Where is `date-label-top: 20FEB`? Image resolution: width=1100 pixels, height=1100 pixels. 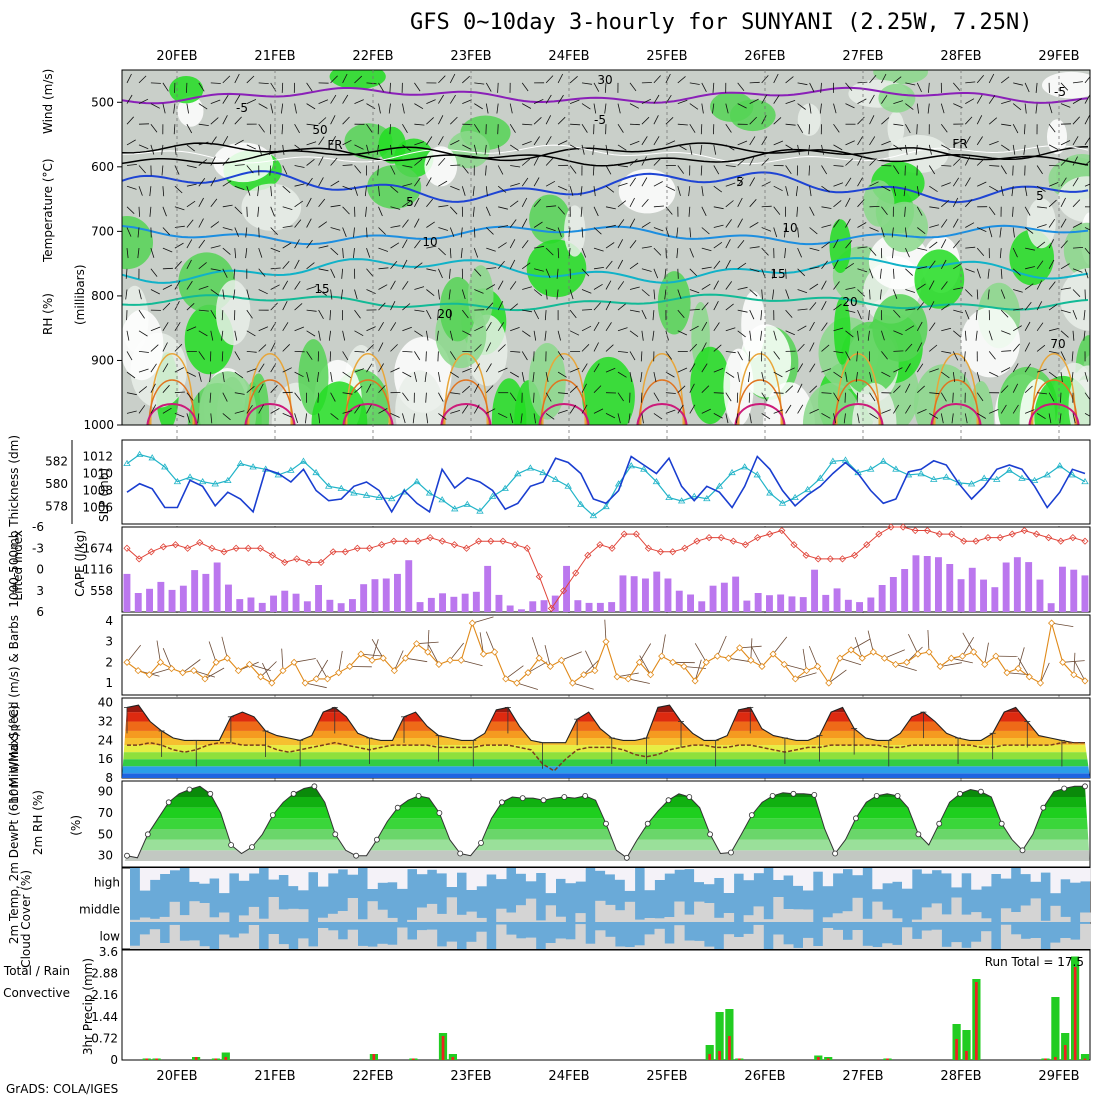 date-label-top: 20FEB is located at coordinates (176, 56).